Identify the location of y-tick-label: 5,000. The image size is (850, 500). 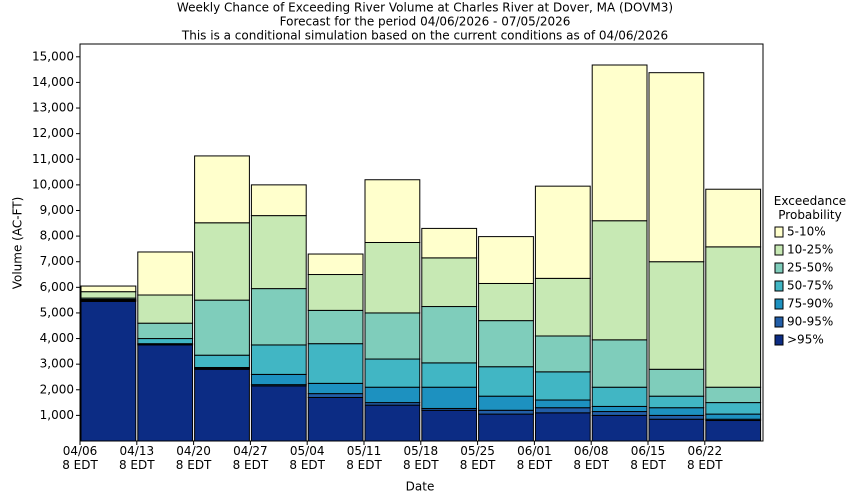
(57, 312).